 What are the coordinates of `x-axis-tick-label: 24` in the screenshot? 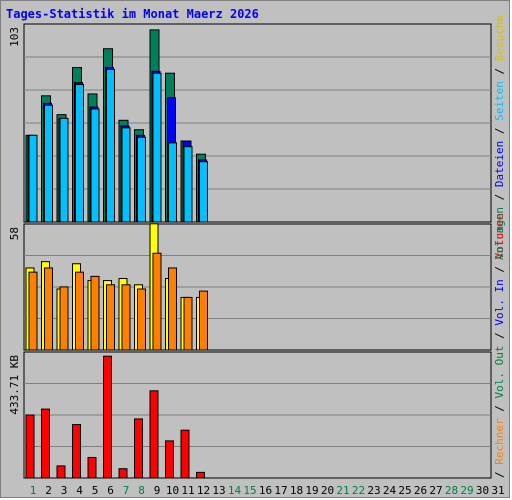 It's located at (390, 490).